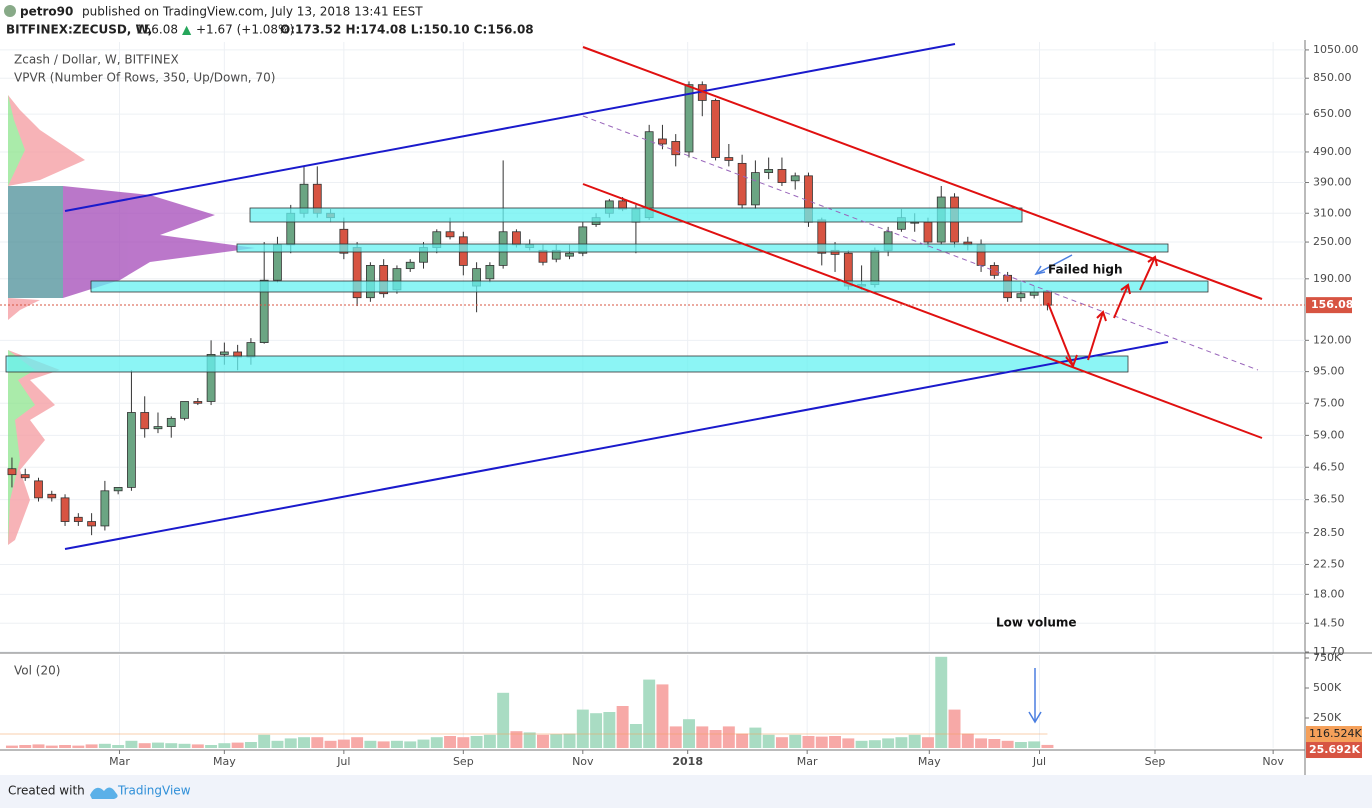 The width and height of the screenshot is (1372, 808). Describe the element at coordinates (1332, 113) in the screenshot. I see `y-tick-label: 650.00` at that location.